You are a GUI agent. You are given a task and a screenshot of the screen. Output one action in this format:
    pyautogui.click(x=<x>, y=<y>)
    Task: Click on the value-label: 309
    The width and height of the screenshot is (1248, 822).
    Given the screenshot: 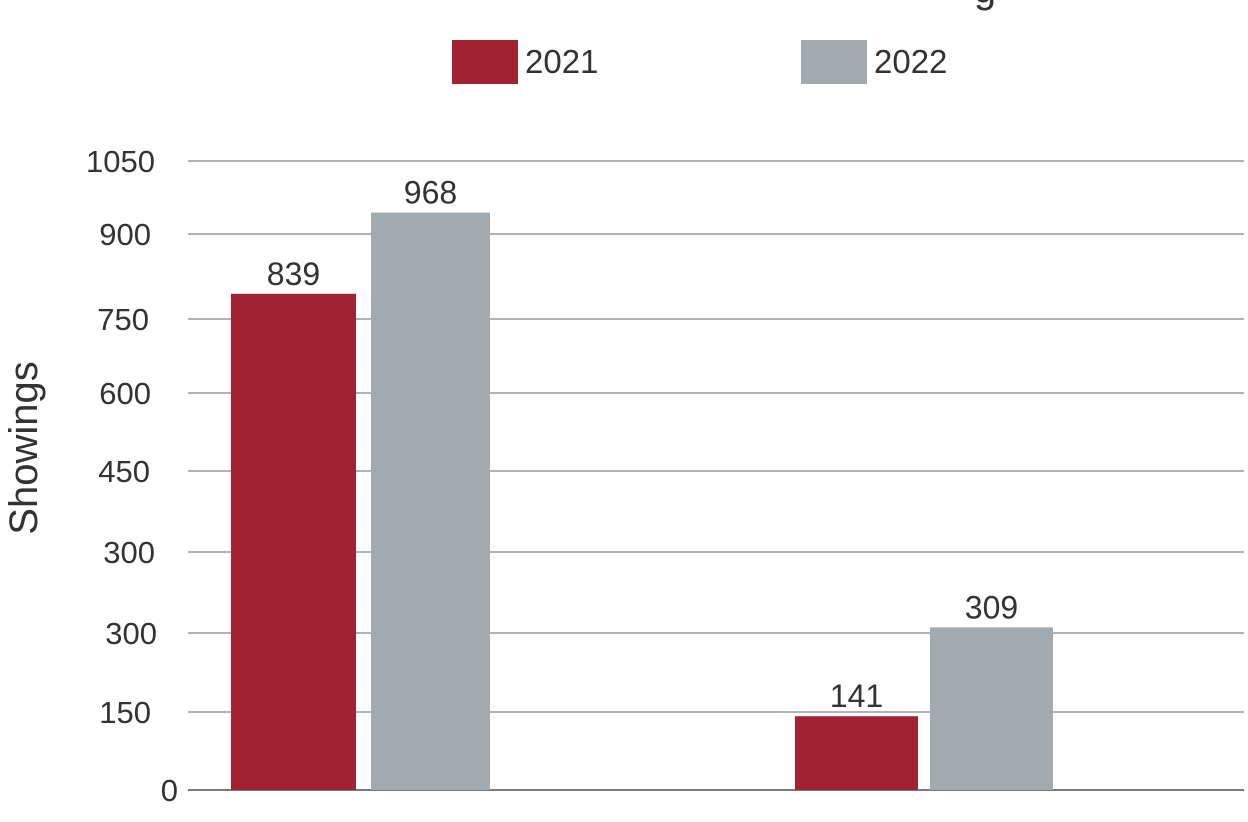 What is the action you would take?
    pyautogui.click(x=991, y=607)
    